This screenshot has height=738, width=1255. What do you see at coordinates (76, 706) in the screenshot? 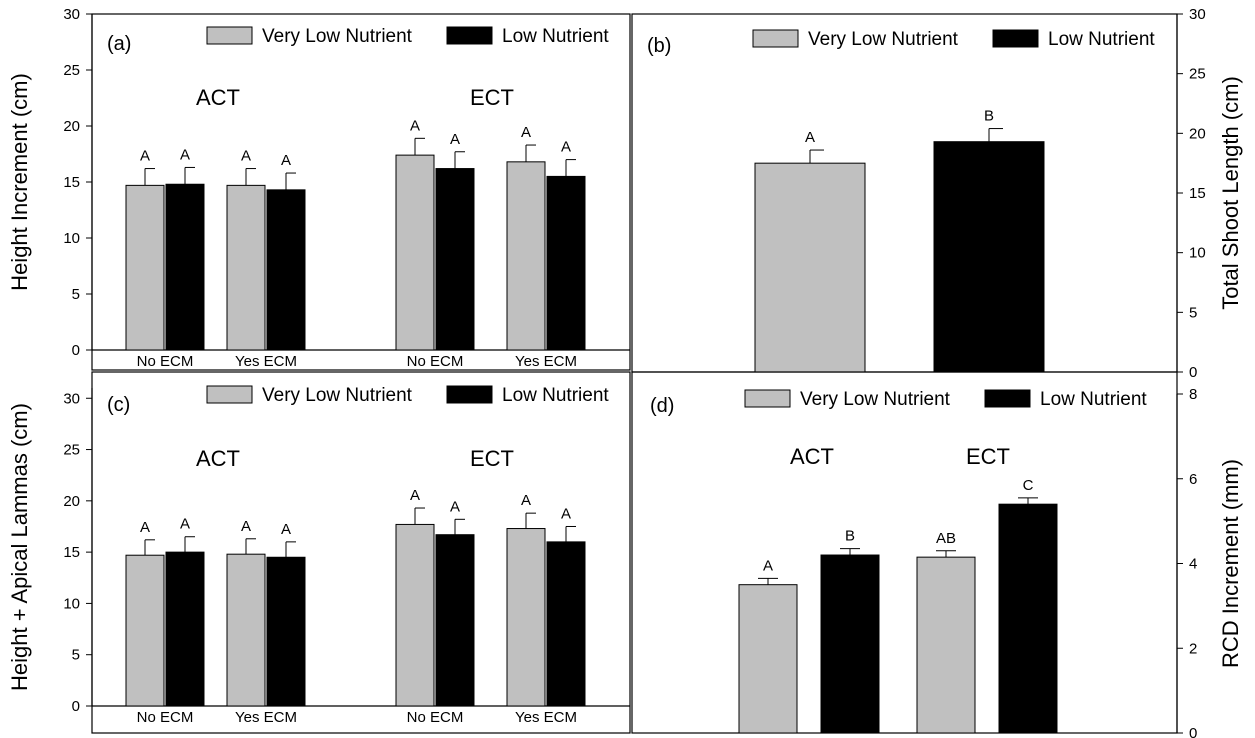
I see `panel-c-y-tick-label: 0` at bounding box center [76, 706].